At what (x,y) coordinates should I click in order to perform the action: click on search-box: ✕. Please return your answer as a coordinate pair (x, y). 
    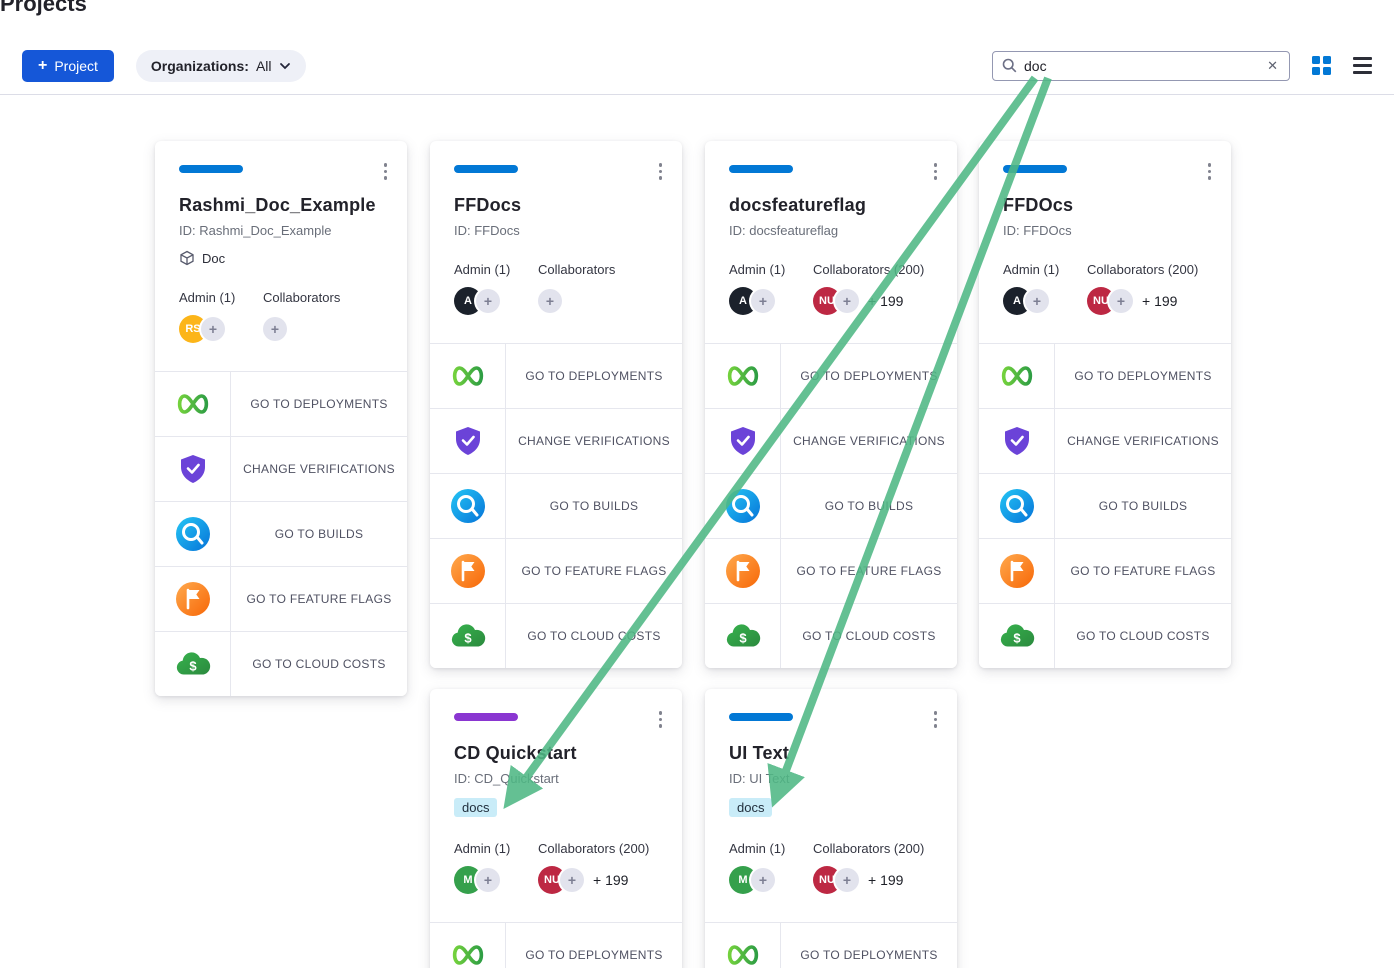
    Looking at the image, I should click on (1141, 65).